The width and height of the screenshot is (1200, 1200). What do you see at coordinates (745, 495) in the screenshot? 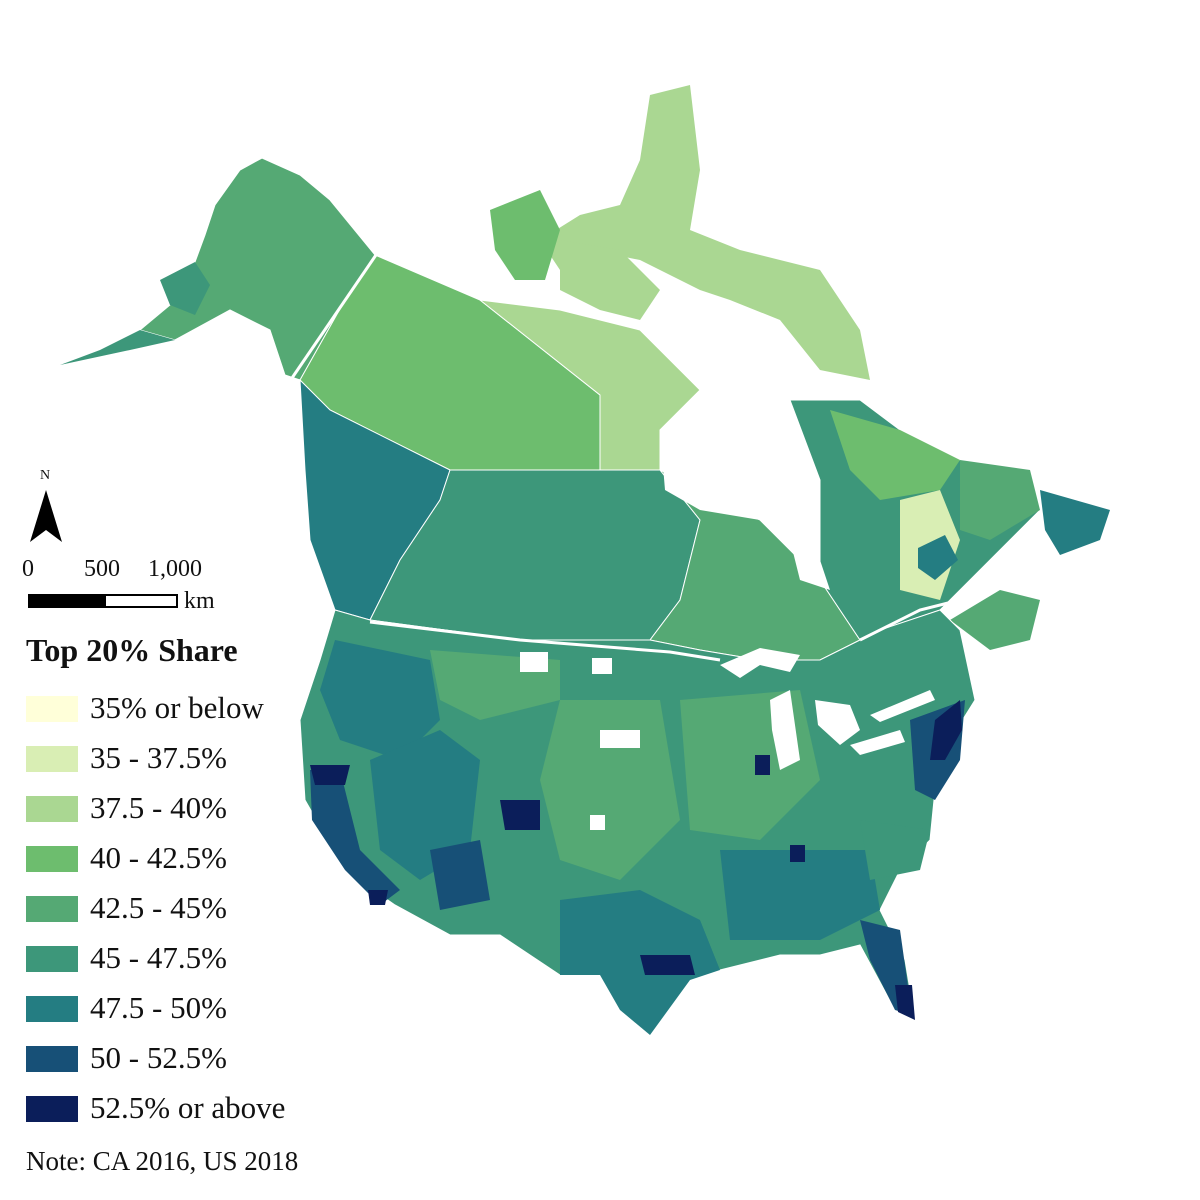
I see `hudson-bay` at bounding box center [745, 495].